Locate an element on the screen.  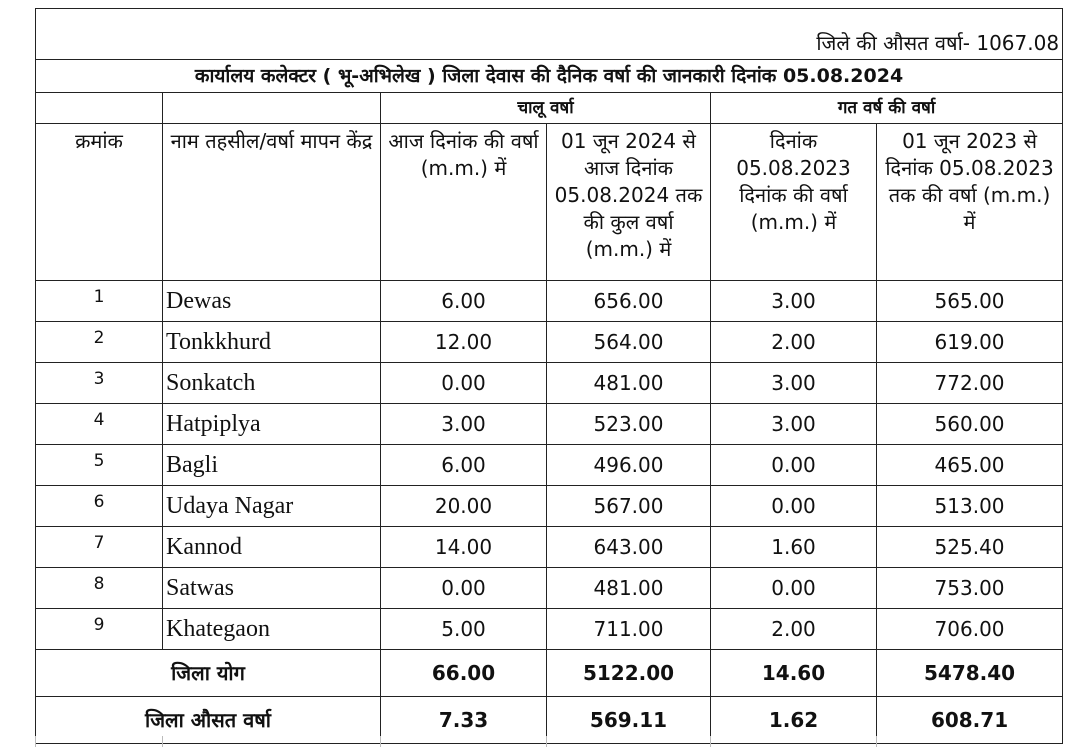
cell: 564.00 is located at coordinates (628, 342).